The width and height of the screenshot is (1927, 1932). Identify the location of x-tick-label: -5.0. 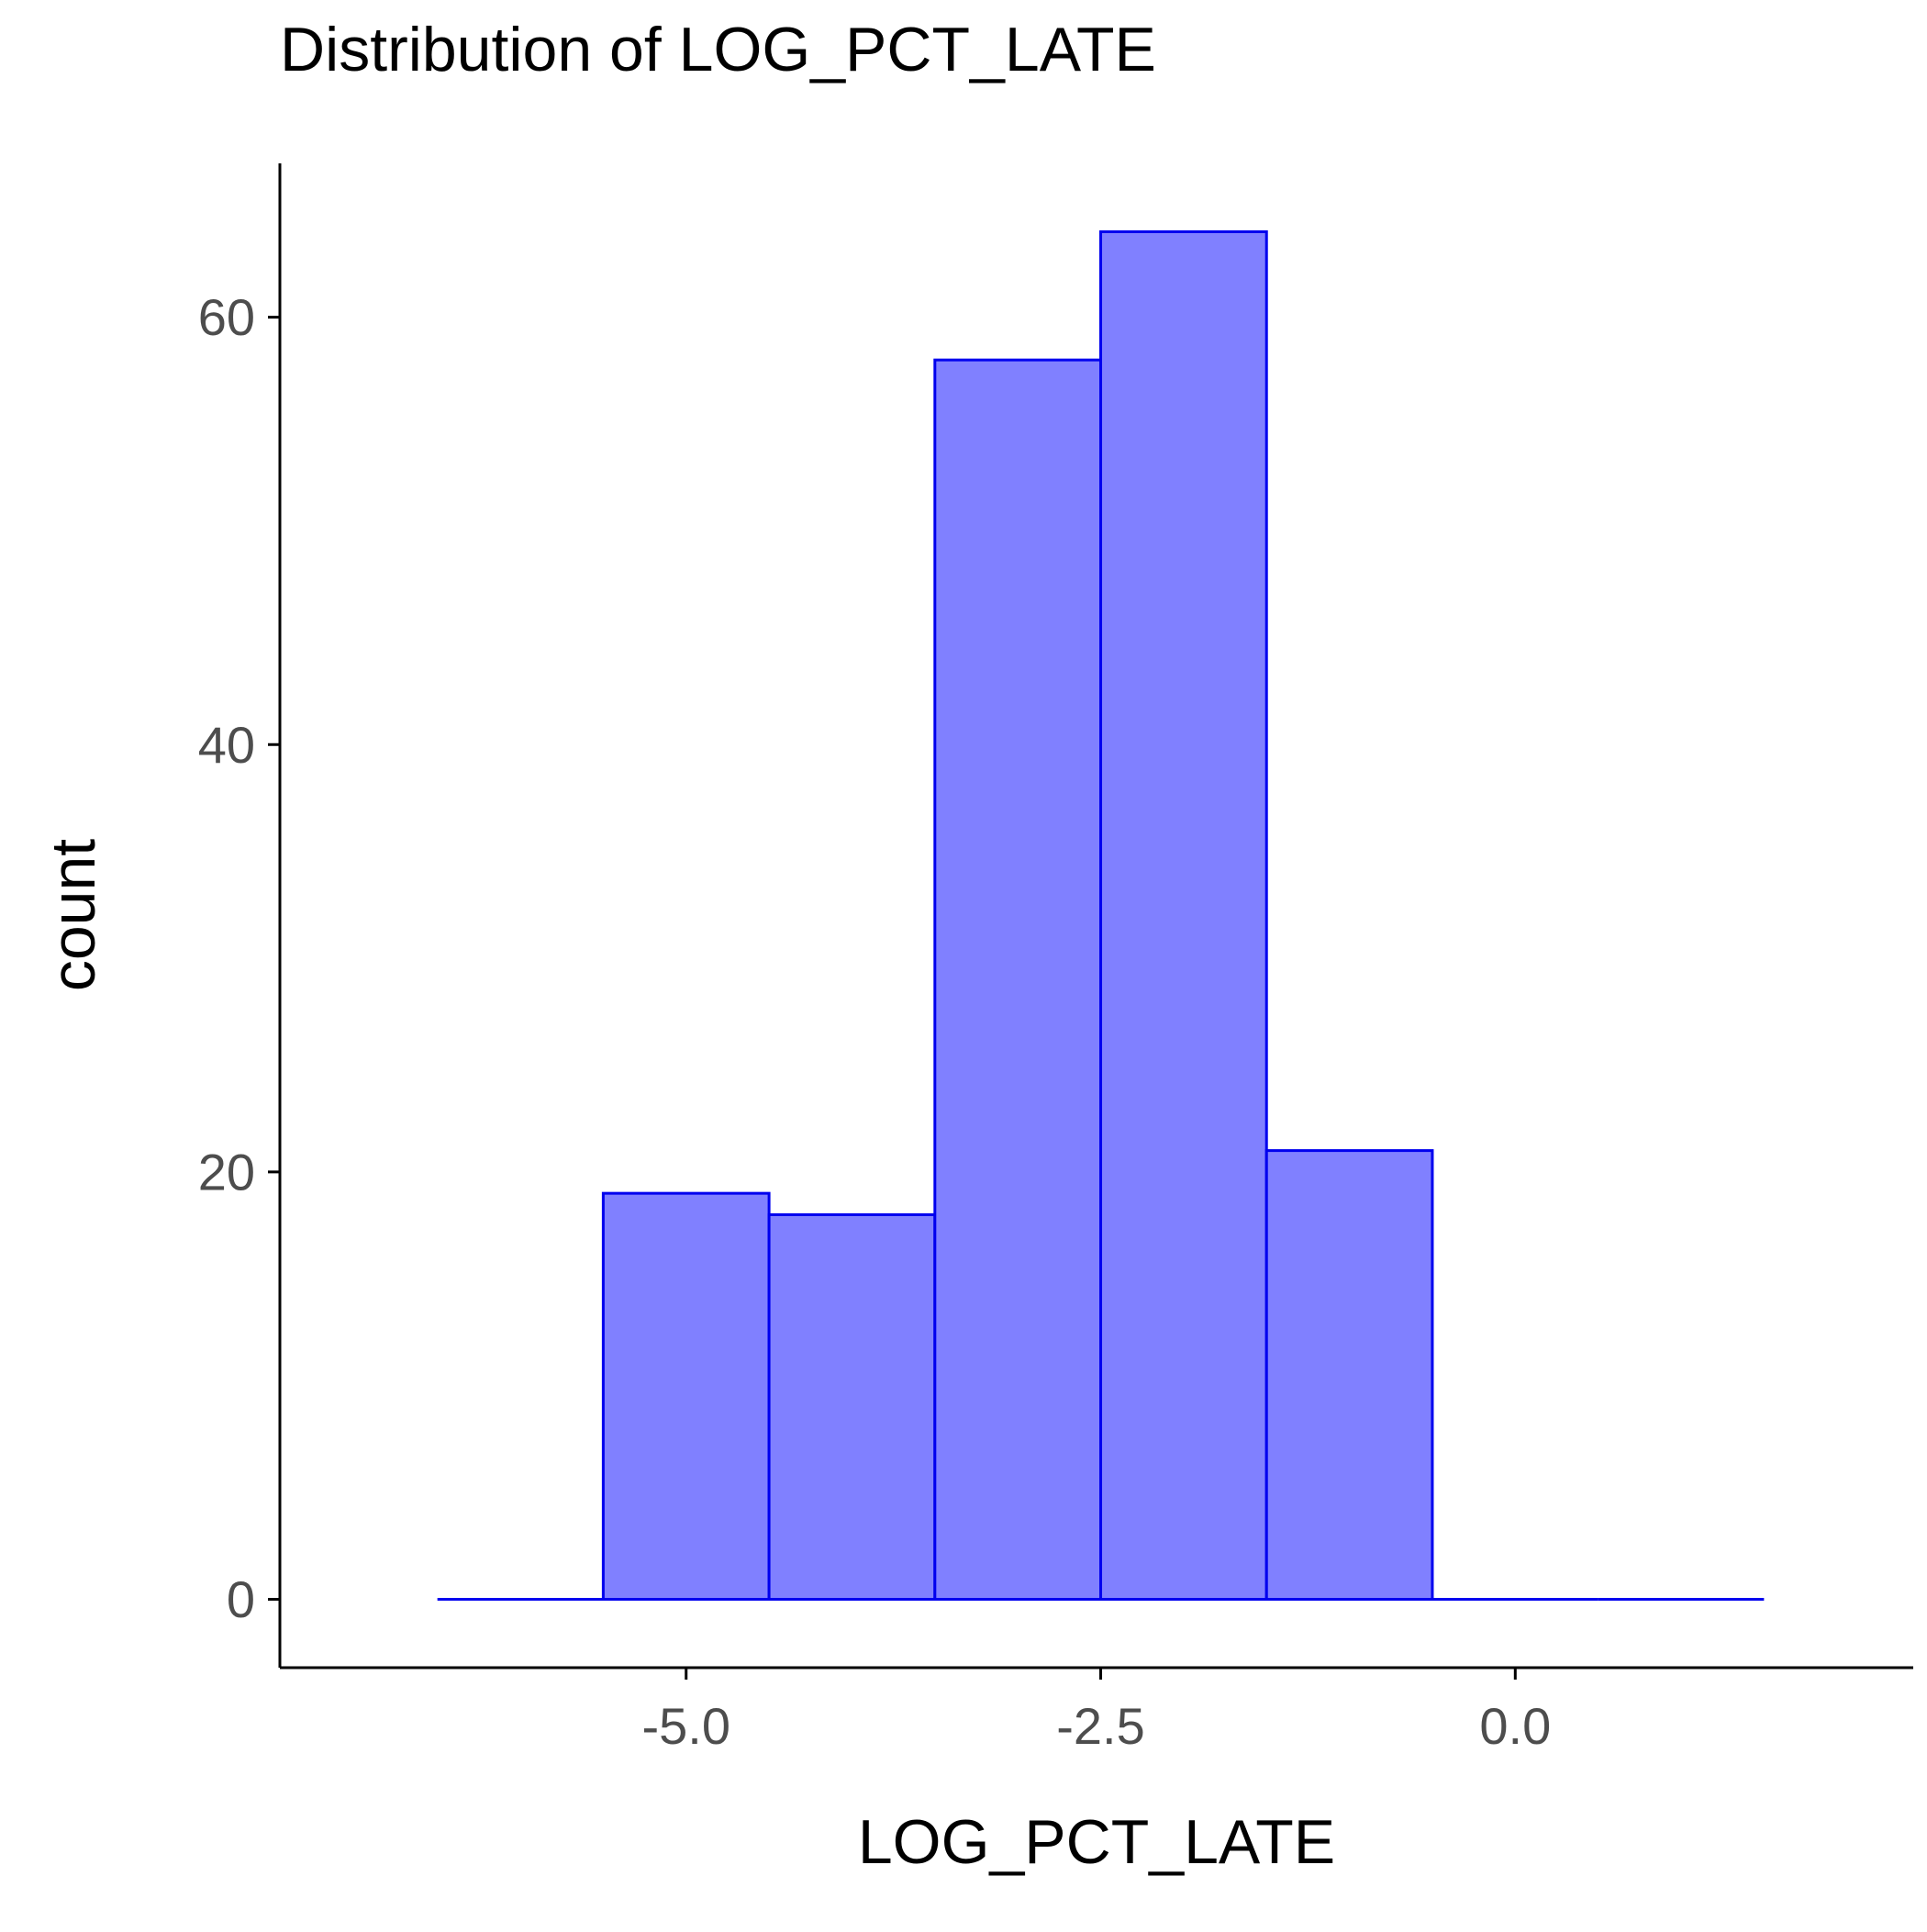
(685, 1726).